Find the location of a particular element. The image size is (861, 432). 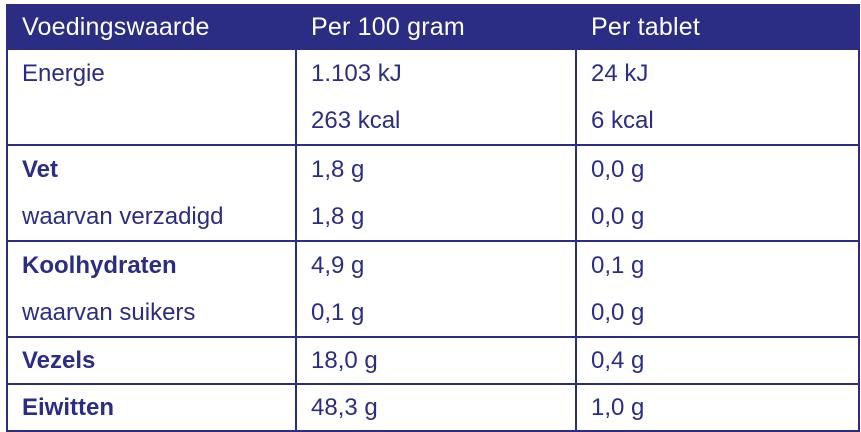

cell-label: Vezels is located at coordinates (151, 360).